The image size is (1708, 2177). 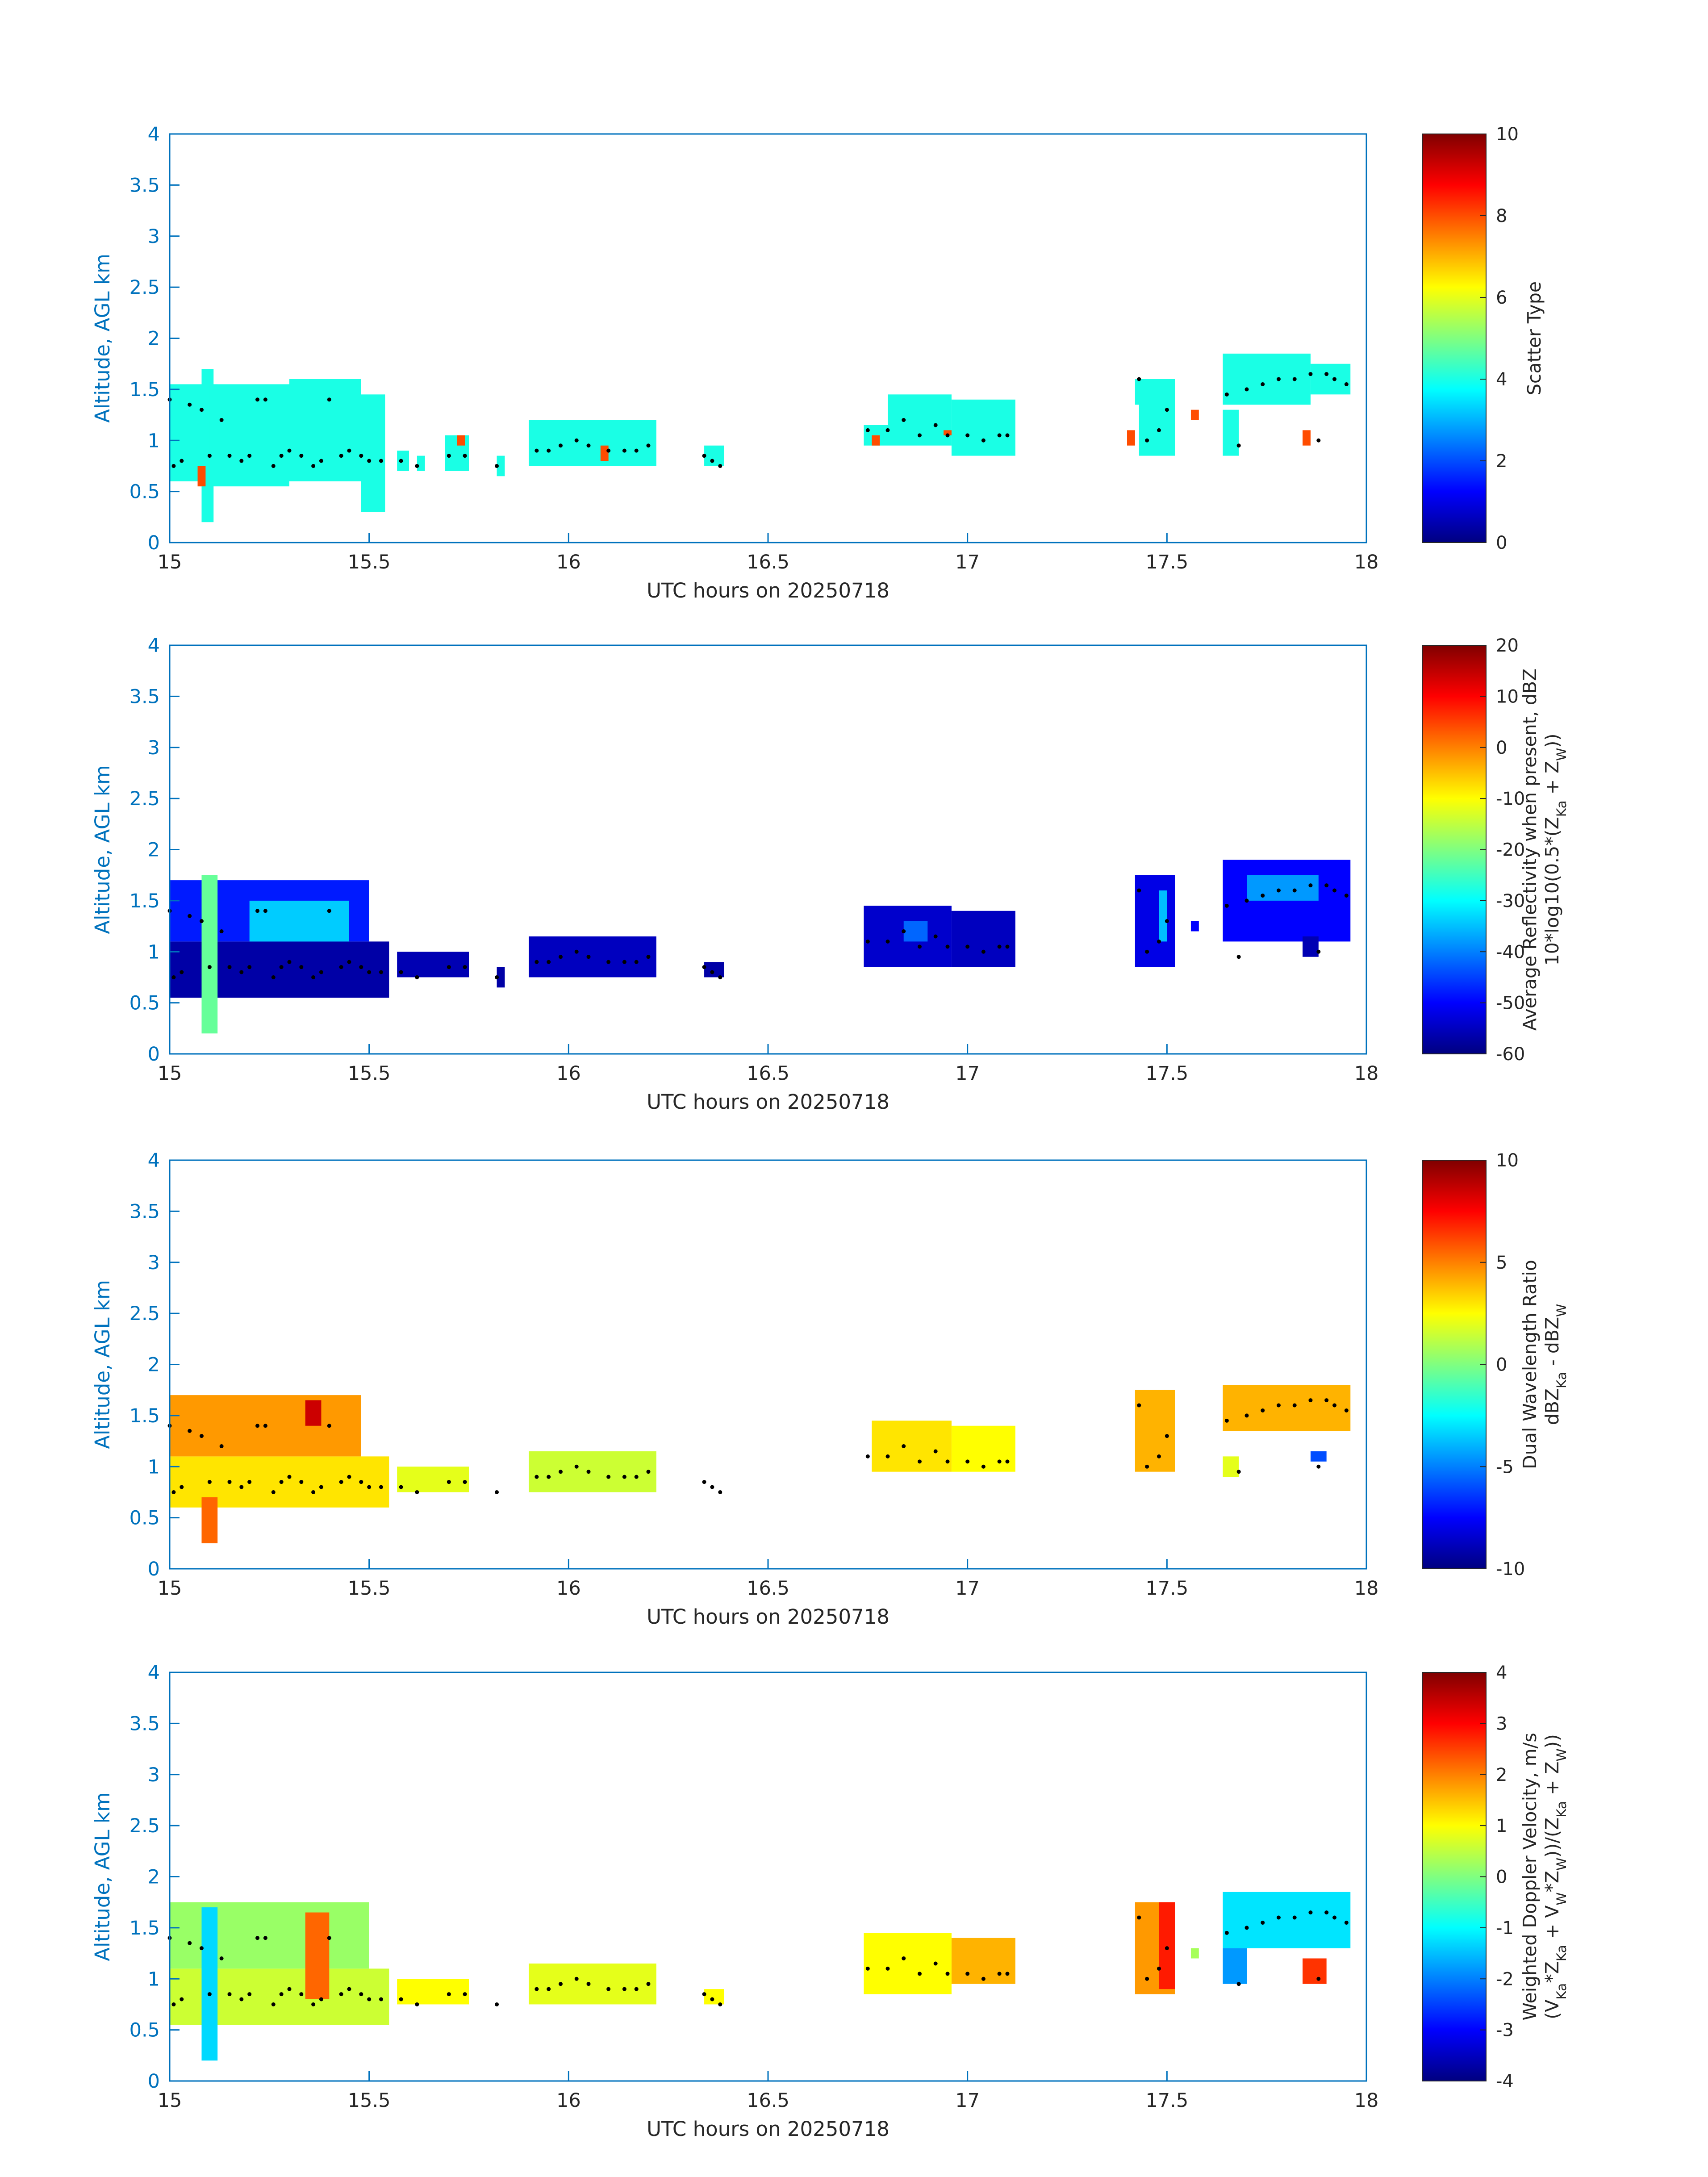 What do you see at coordinates (1454, 849) in the screenshot?
I see `colorbar` at bounding box center [1454, 849].